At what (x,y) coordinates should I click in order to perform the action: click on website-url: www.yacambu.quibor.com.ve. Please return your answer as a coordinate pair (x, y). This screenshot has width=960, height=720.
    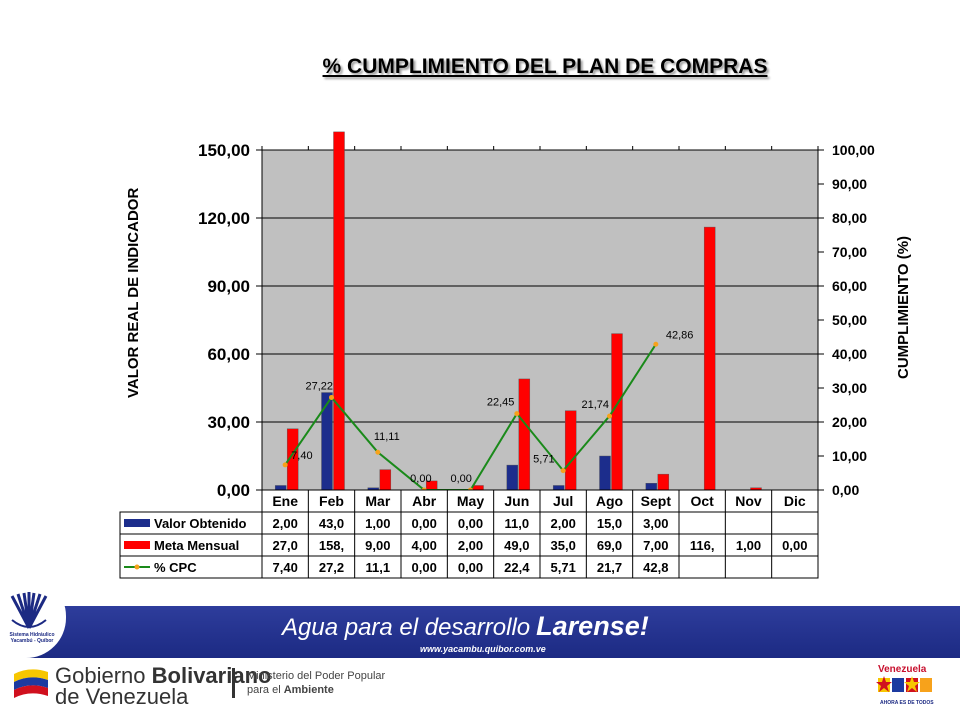
    Looking at the image, I should click on (483, 649).